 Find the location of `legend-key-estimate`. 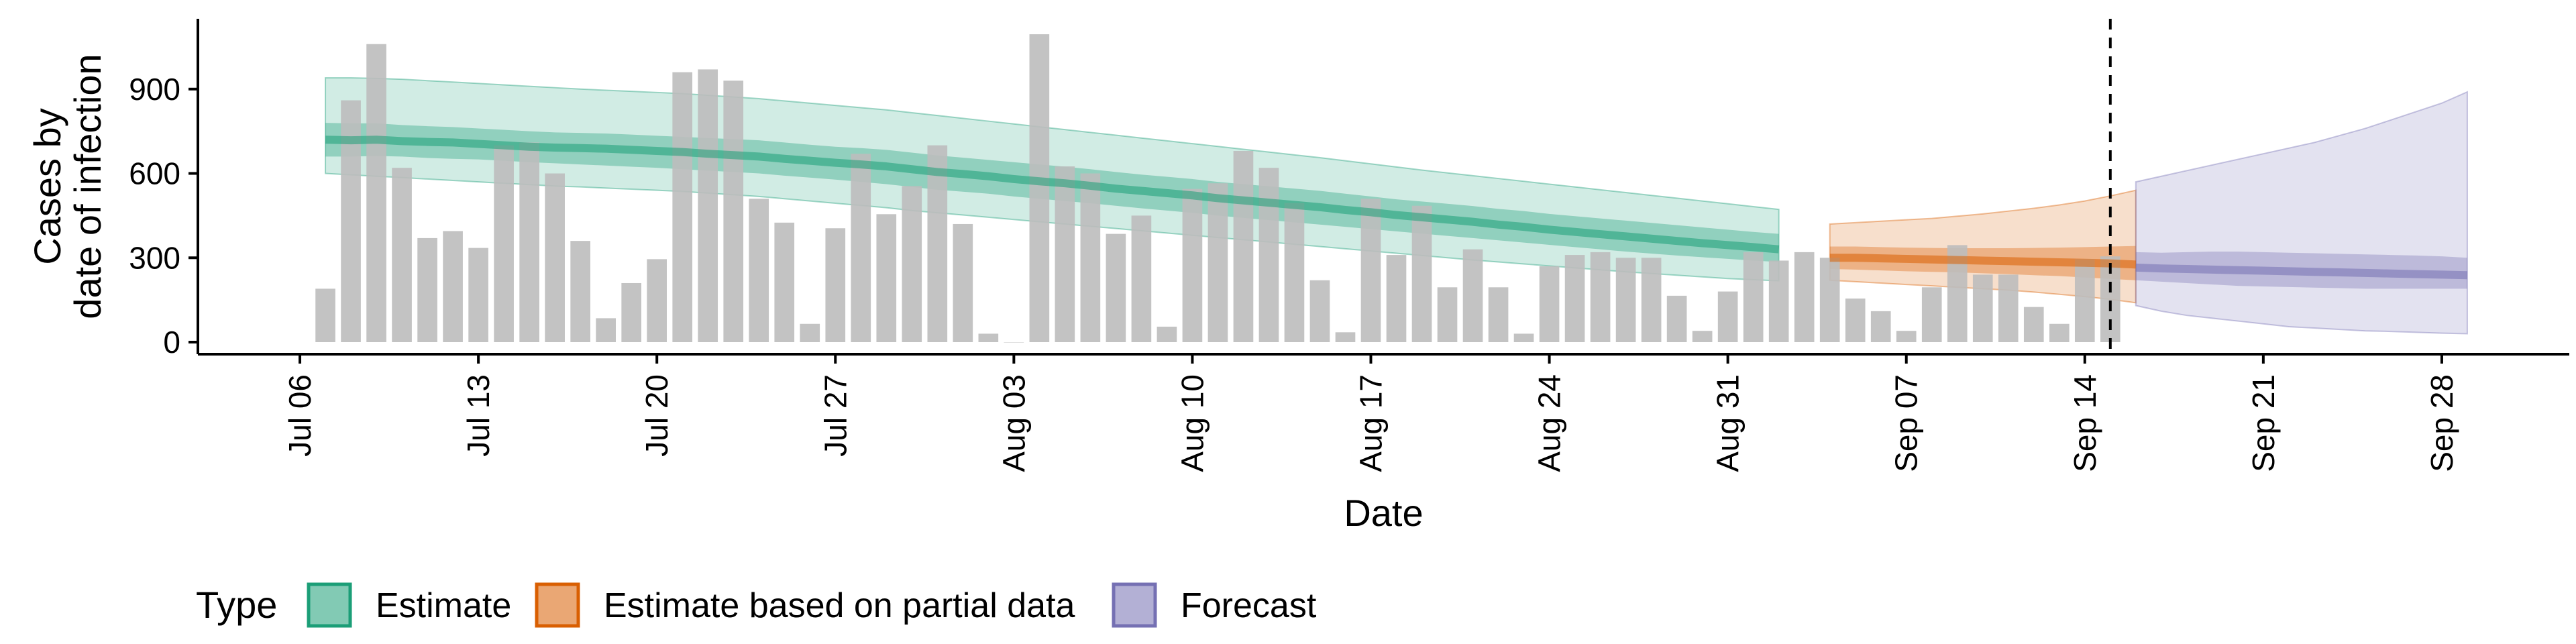

legend-key-estimate is located at coordinates (329, 605).